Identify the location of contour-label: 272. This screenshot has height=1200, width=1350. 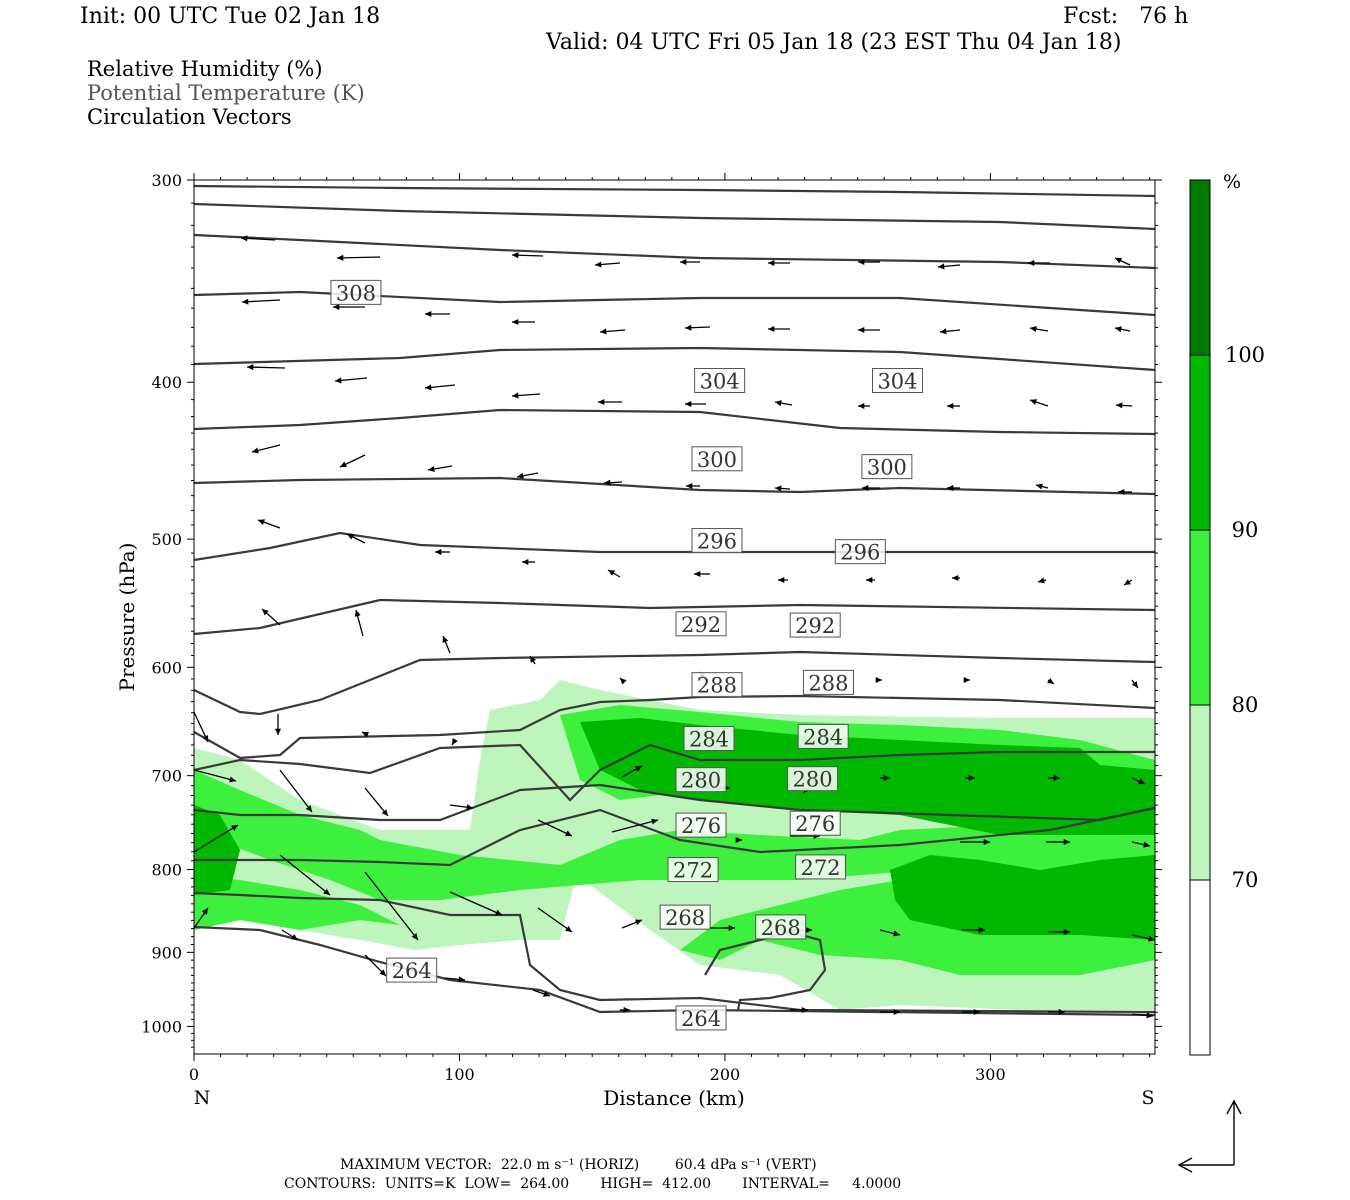
(693, 870).